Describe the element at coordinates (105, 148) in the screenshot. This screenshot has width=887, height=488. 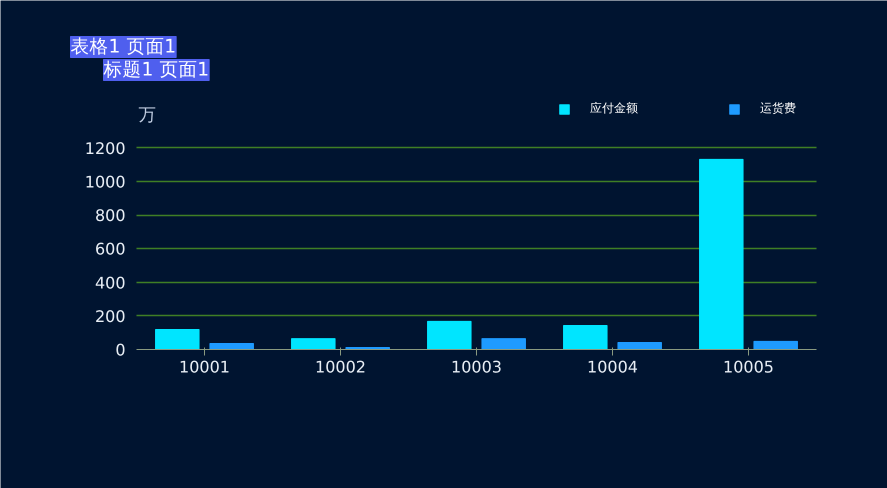
I see `y-tick-label: 1200` at that location.